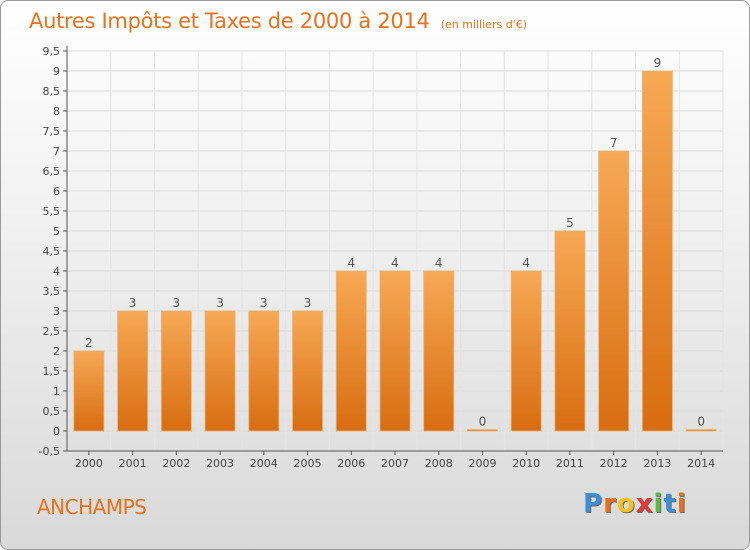  What do you see at coordinates (626, 504) in the screenshot?
I see `logo-letter: o` at bounding box center [626, 504].